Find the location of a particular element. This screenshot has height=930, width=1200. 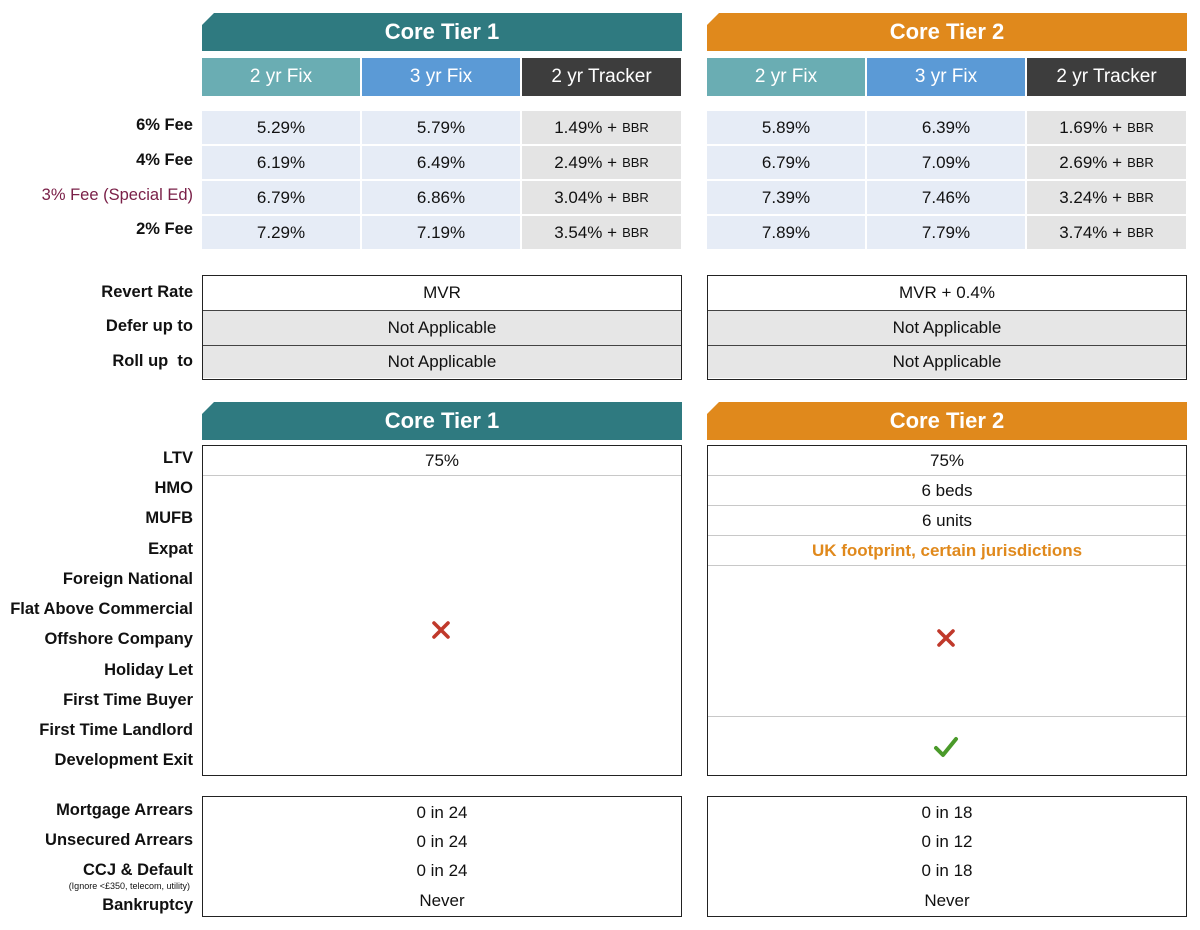

rate-cell: 5.29% is located at coordinates (281, 127).